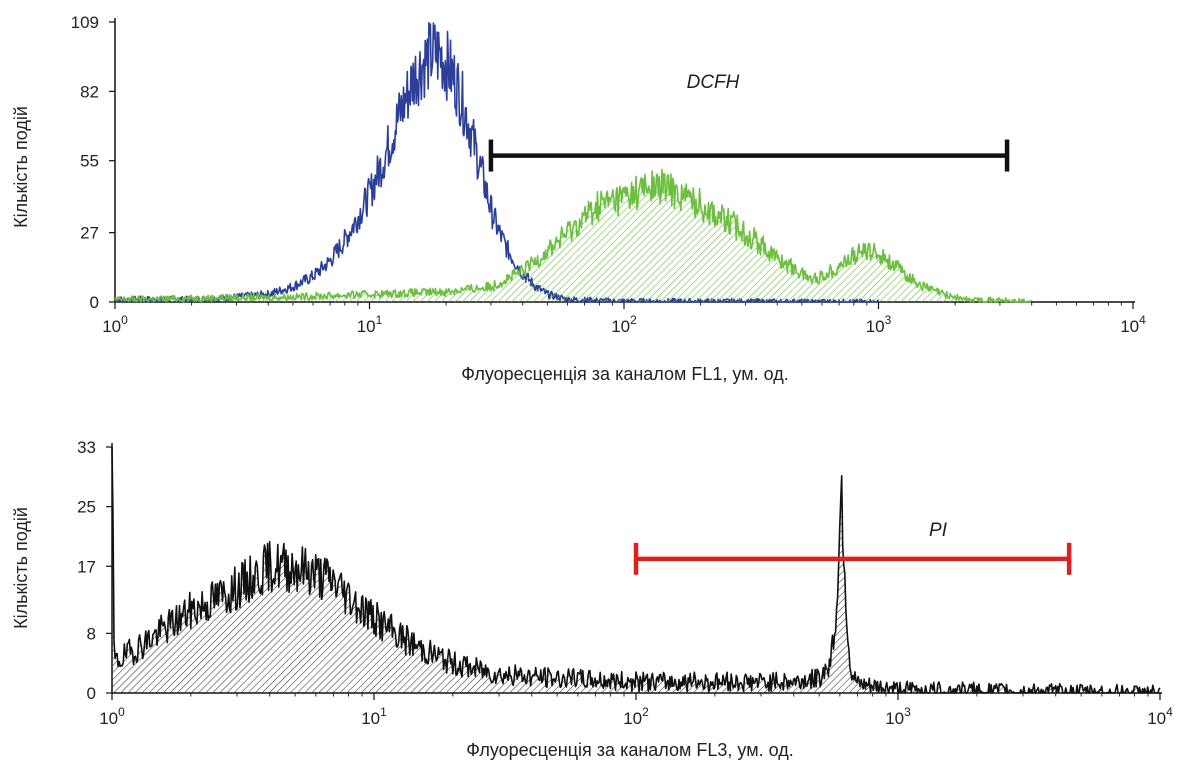  What do you see at coordinates (91, 633) in the screenshot?
I see `y-tick-label: 8` at bounding box center [91, 633].